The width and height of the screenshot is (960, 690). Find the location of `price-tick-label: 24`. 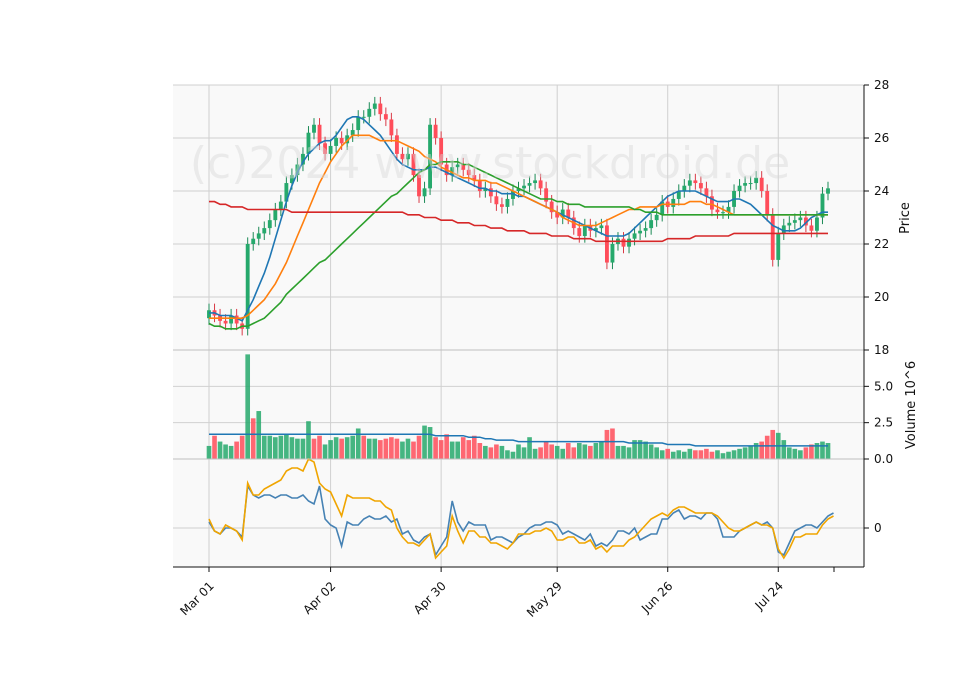

price-tick-label: 24 is located at coordinates (881, 191).